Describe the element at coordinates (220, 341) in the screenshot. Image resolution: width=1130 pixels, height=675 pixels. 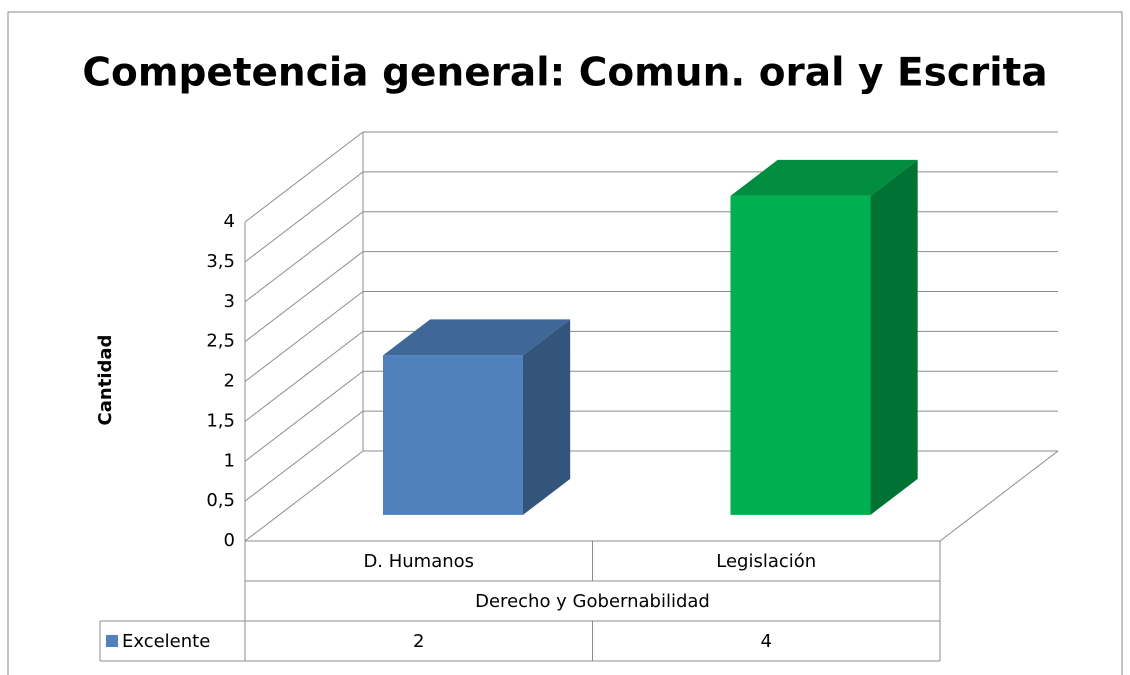
I see `y-tick-label: 2,5` at that location.